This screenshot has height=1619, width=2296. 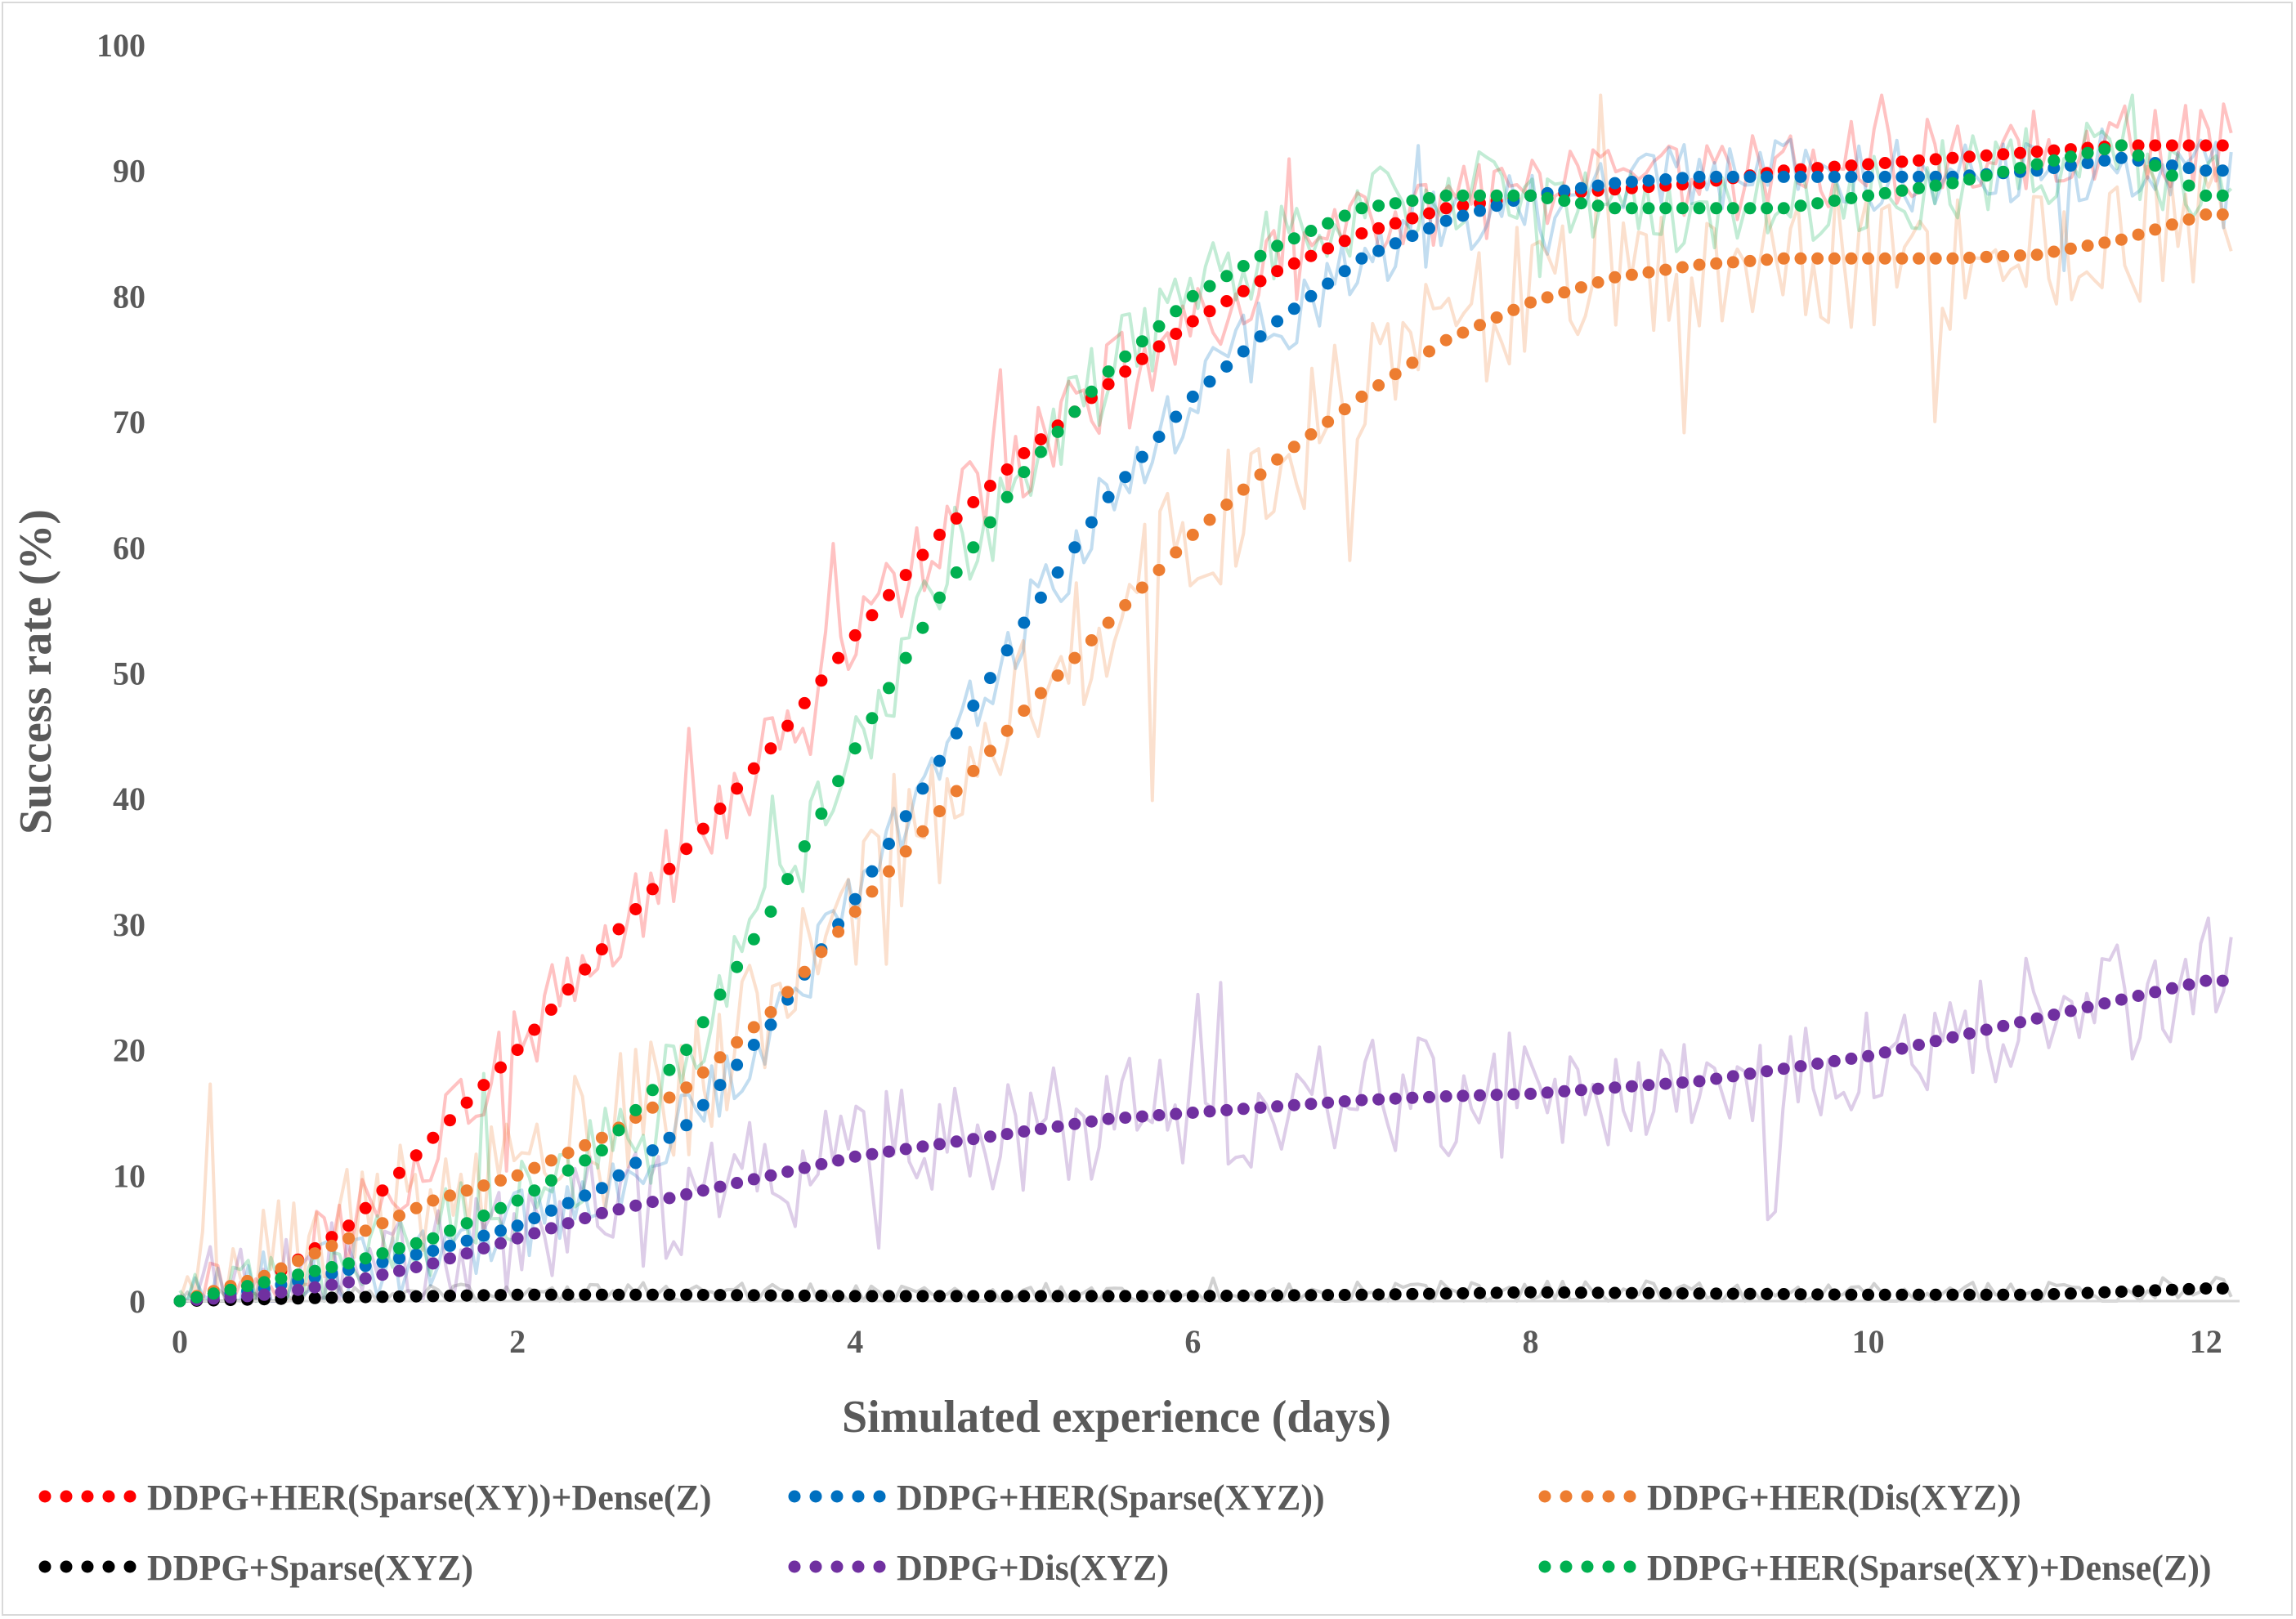 I want to click on legend-item: DDPG+HER(Sparse(XYZ)), so click(x=1056, y=1498).